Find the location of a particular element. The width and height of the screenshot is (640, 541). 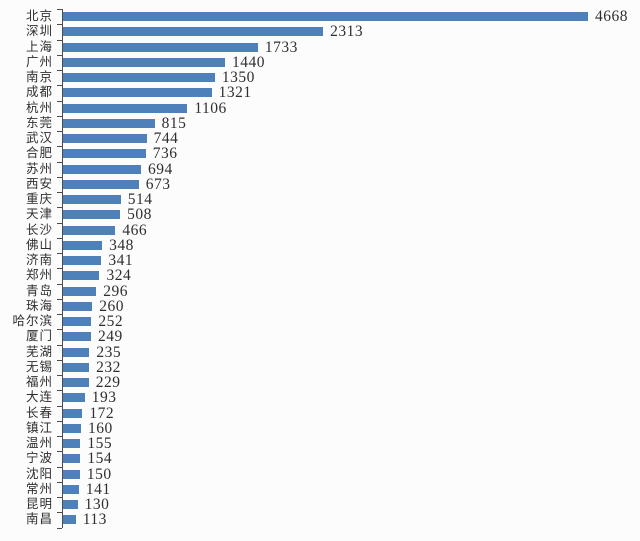

category-label: 天津 is located at coordinates (39, 214).